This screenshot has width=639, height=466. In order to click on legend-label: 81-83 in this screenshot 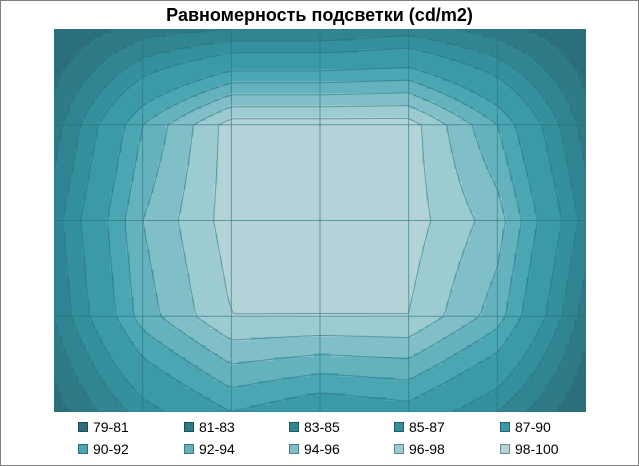, I will do `click(217, 427)`.